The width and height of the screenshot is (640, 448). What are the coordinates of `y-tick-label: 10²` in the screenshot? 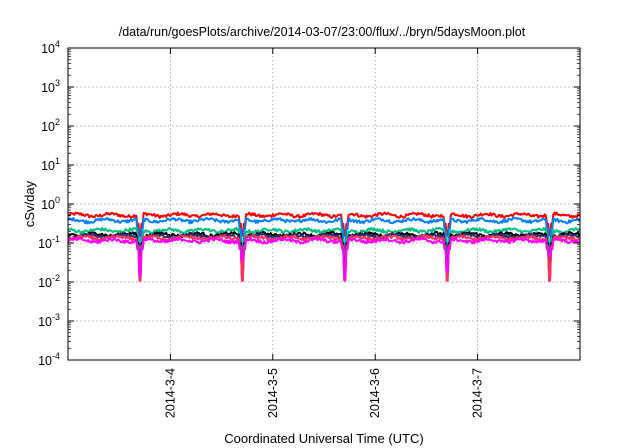 It's located at (50, 125).